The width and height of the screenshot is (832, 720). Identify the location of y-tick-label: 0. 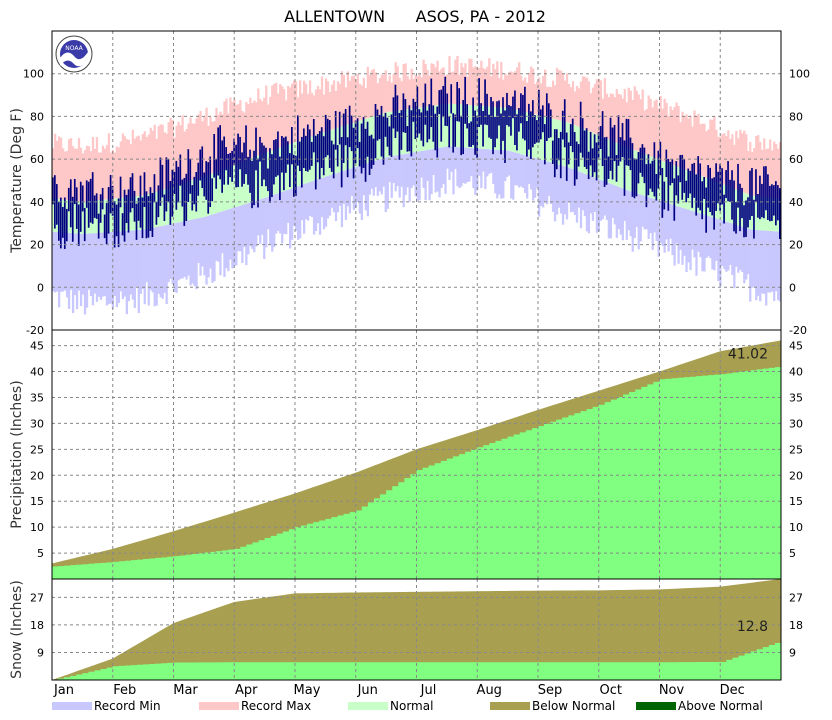
(40, 287).